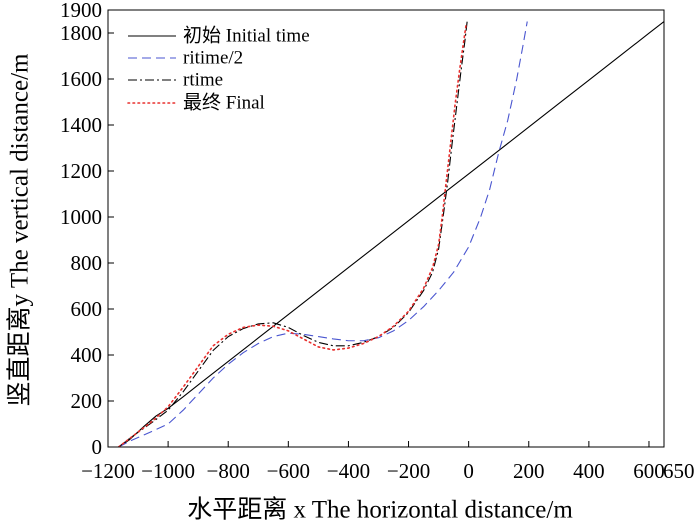 The width and height of the screenshot is (700, 527). I want to click on x-tick-label: 600, so click(649, 471).